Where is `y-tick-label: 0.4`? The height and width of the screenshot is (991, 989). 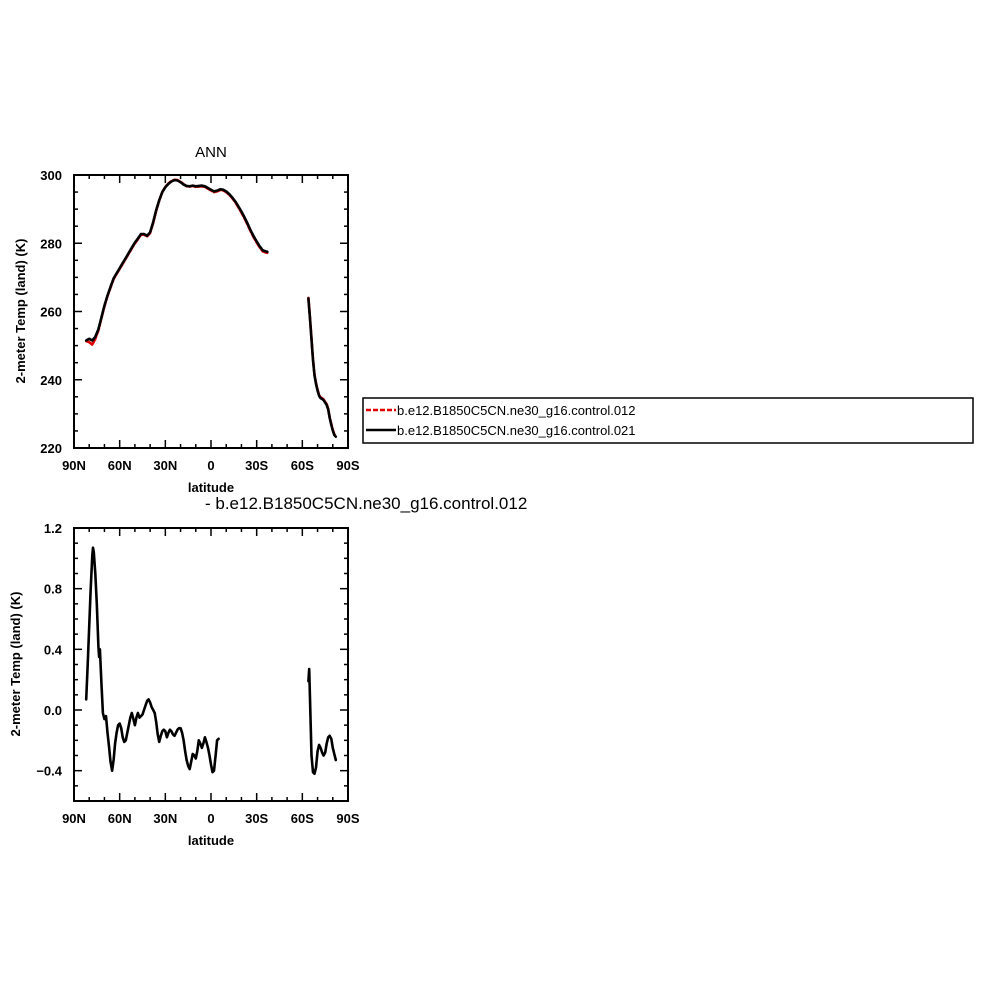
y-tick-label: 0.4 is located at coordinates (53, 649).